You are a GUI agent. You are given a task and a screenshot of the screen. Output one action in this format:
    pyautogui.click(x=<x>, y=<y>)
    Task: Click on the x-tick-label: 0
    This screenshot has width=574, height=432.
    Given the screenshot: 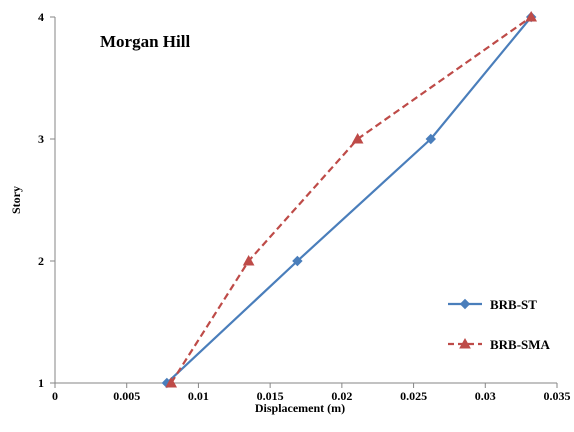 What is the action you would take?
    pyautogui.click(x=55, y=396)
    